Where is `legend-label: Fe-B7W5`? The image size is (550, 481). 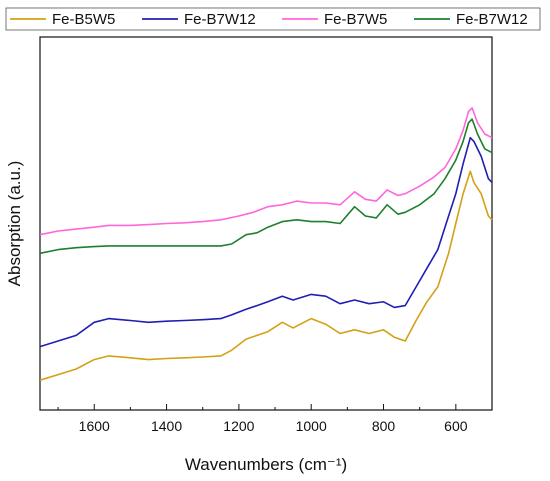
legend-label: Fe-B7W5 is located at coordinates (355, 19).